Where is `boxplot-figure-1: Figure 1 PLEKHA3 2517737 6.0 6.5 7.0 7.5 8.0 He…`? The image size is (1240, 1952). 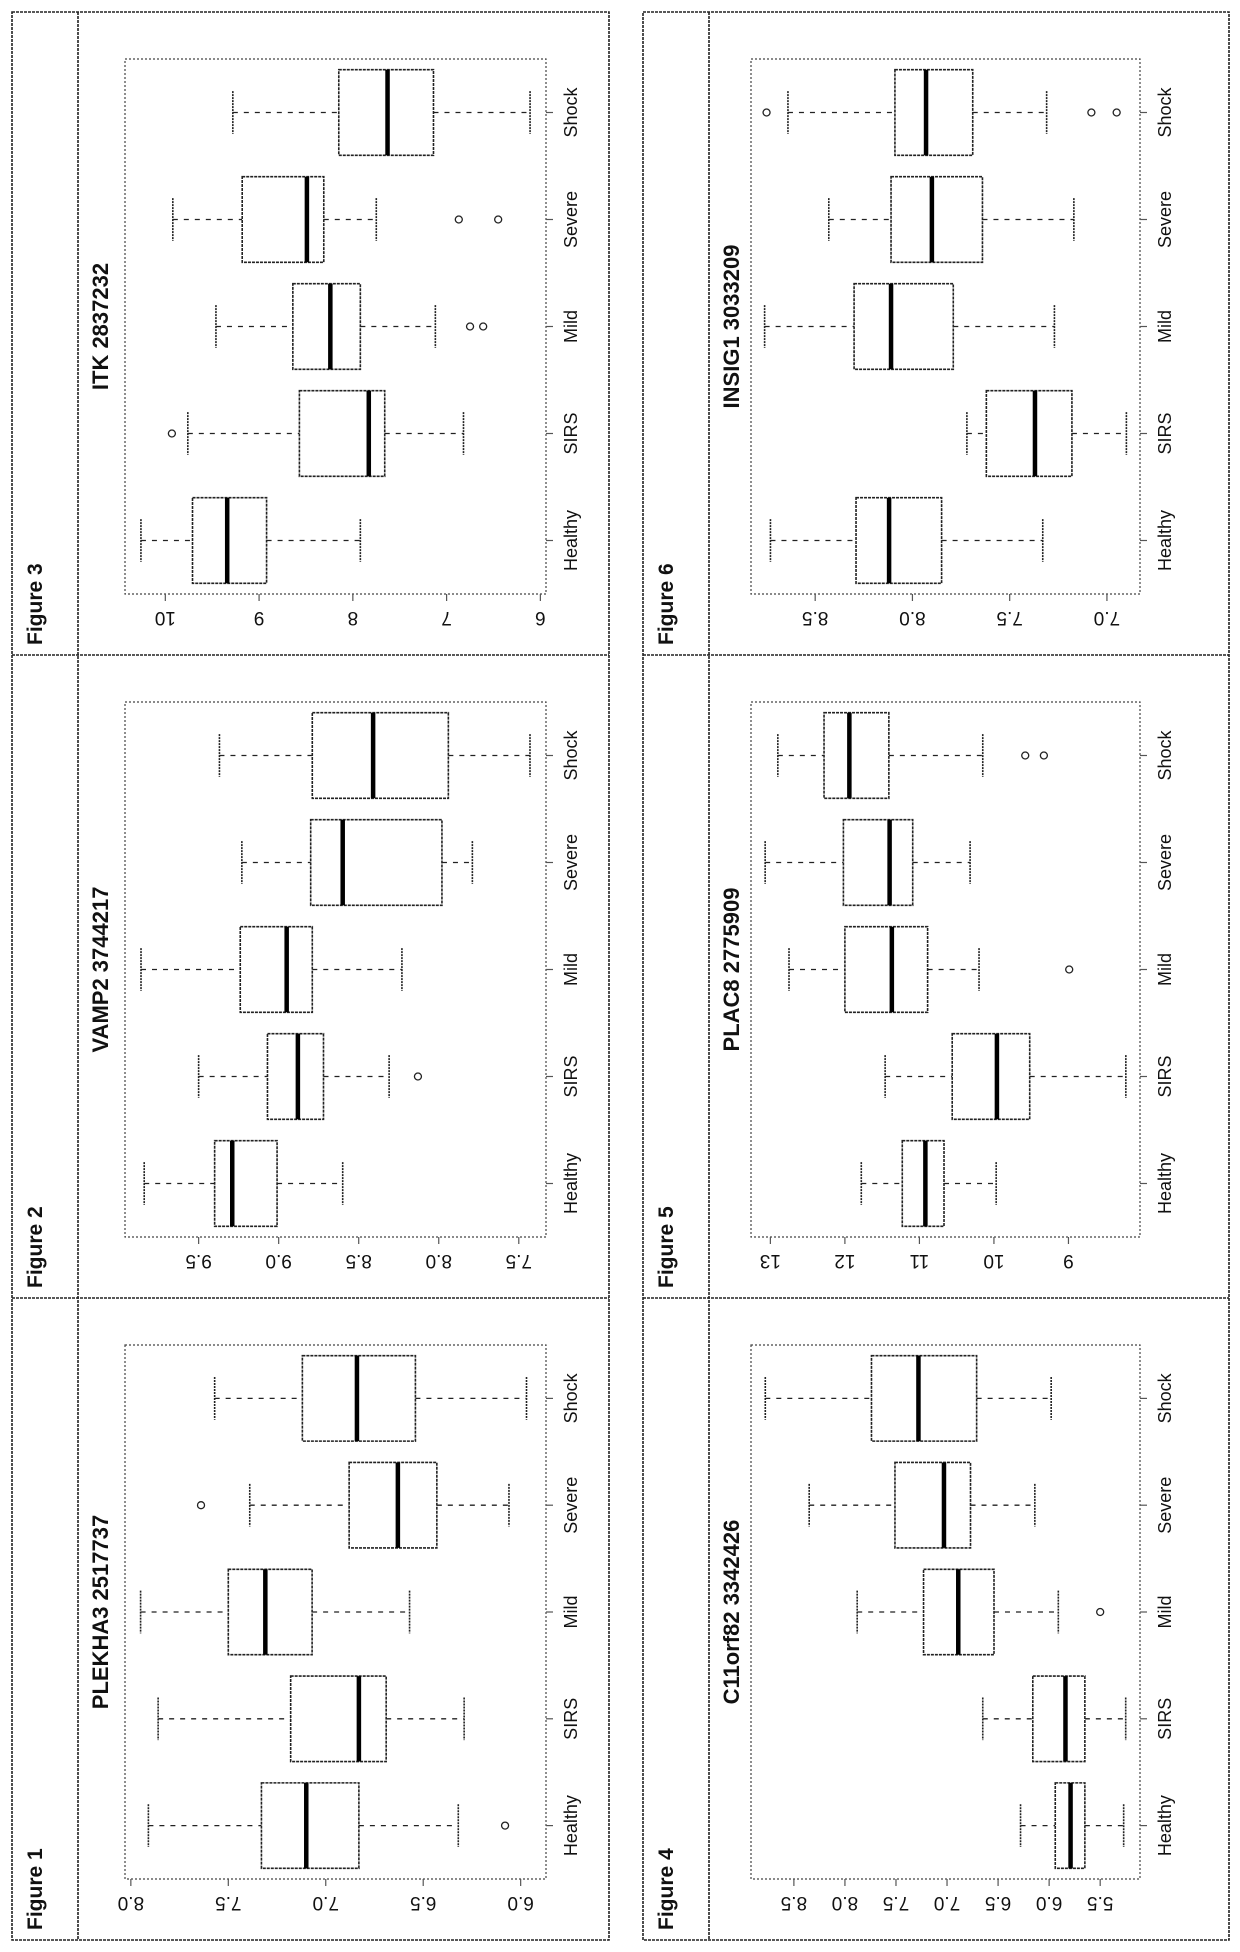 boxplot-figure-1: Figure 1 PLEKHA3 2517737 6.0 6.5 7.0 7.5 8.0 He… is located at coordinates (302, 1637).